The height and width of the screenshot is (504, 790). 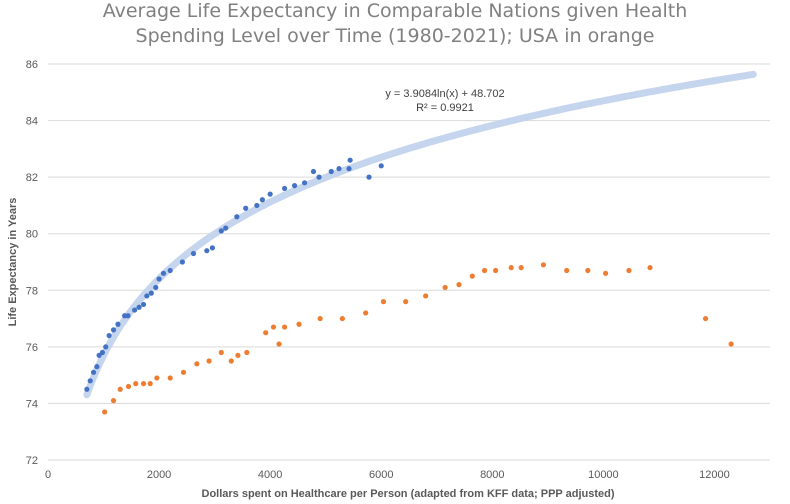 I want to click on y-tick-label: 80, so click(x=32, y=235).